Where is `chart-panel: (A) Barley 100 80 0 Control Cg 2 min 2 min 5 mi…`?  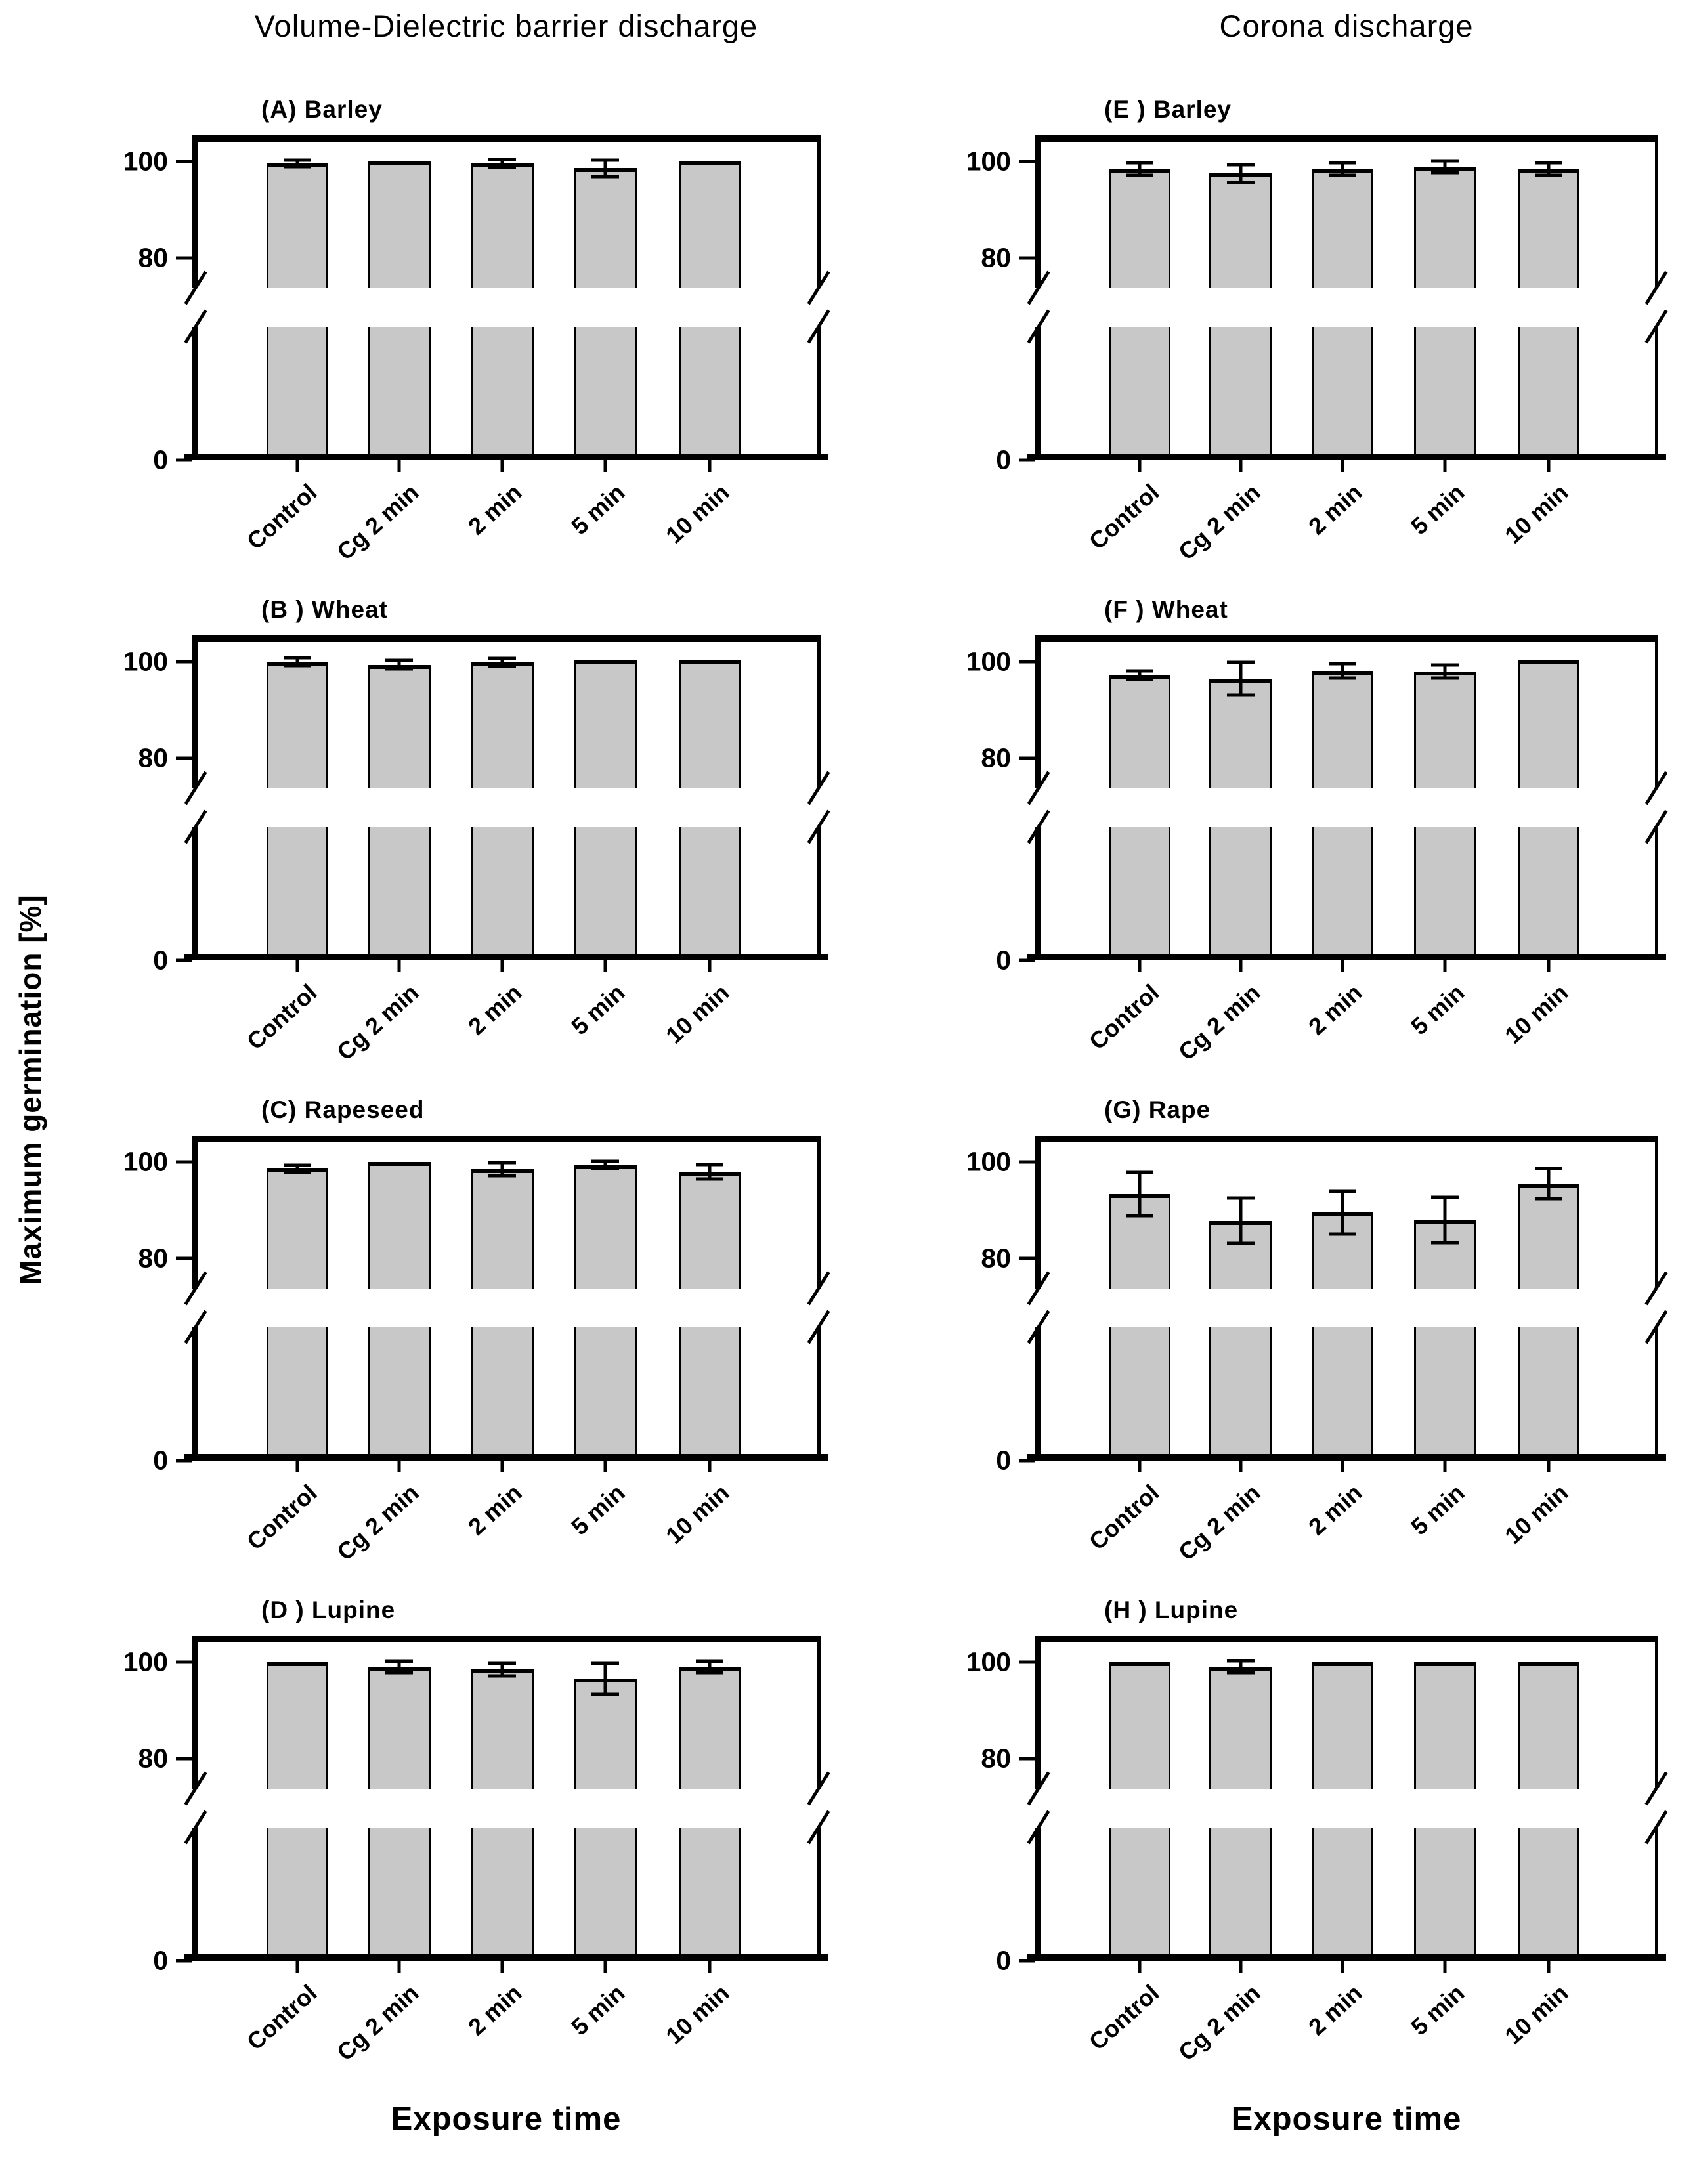
chart-panel: (A) Barley 100 80 0 Control Cg 2 min 2 min 5 mi… is located at coordinates (424, 339).